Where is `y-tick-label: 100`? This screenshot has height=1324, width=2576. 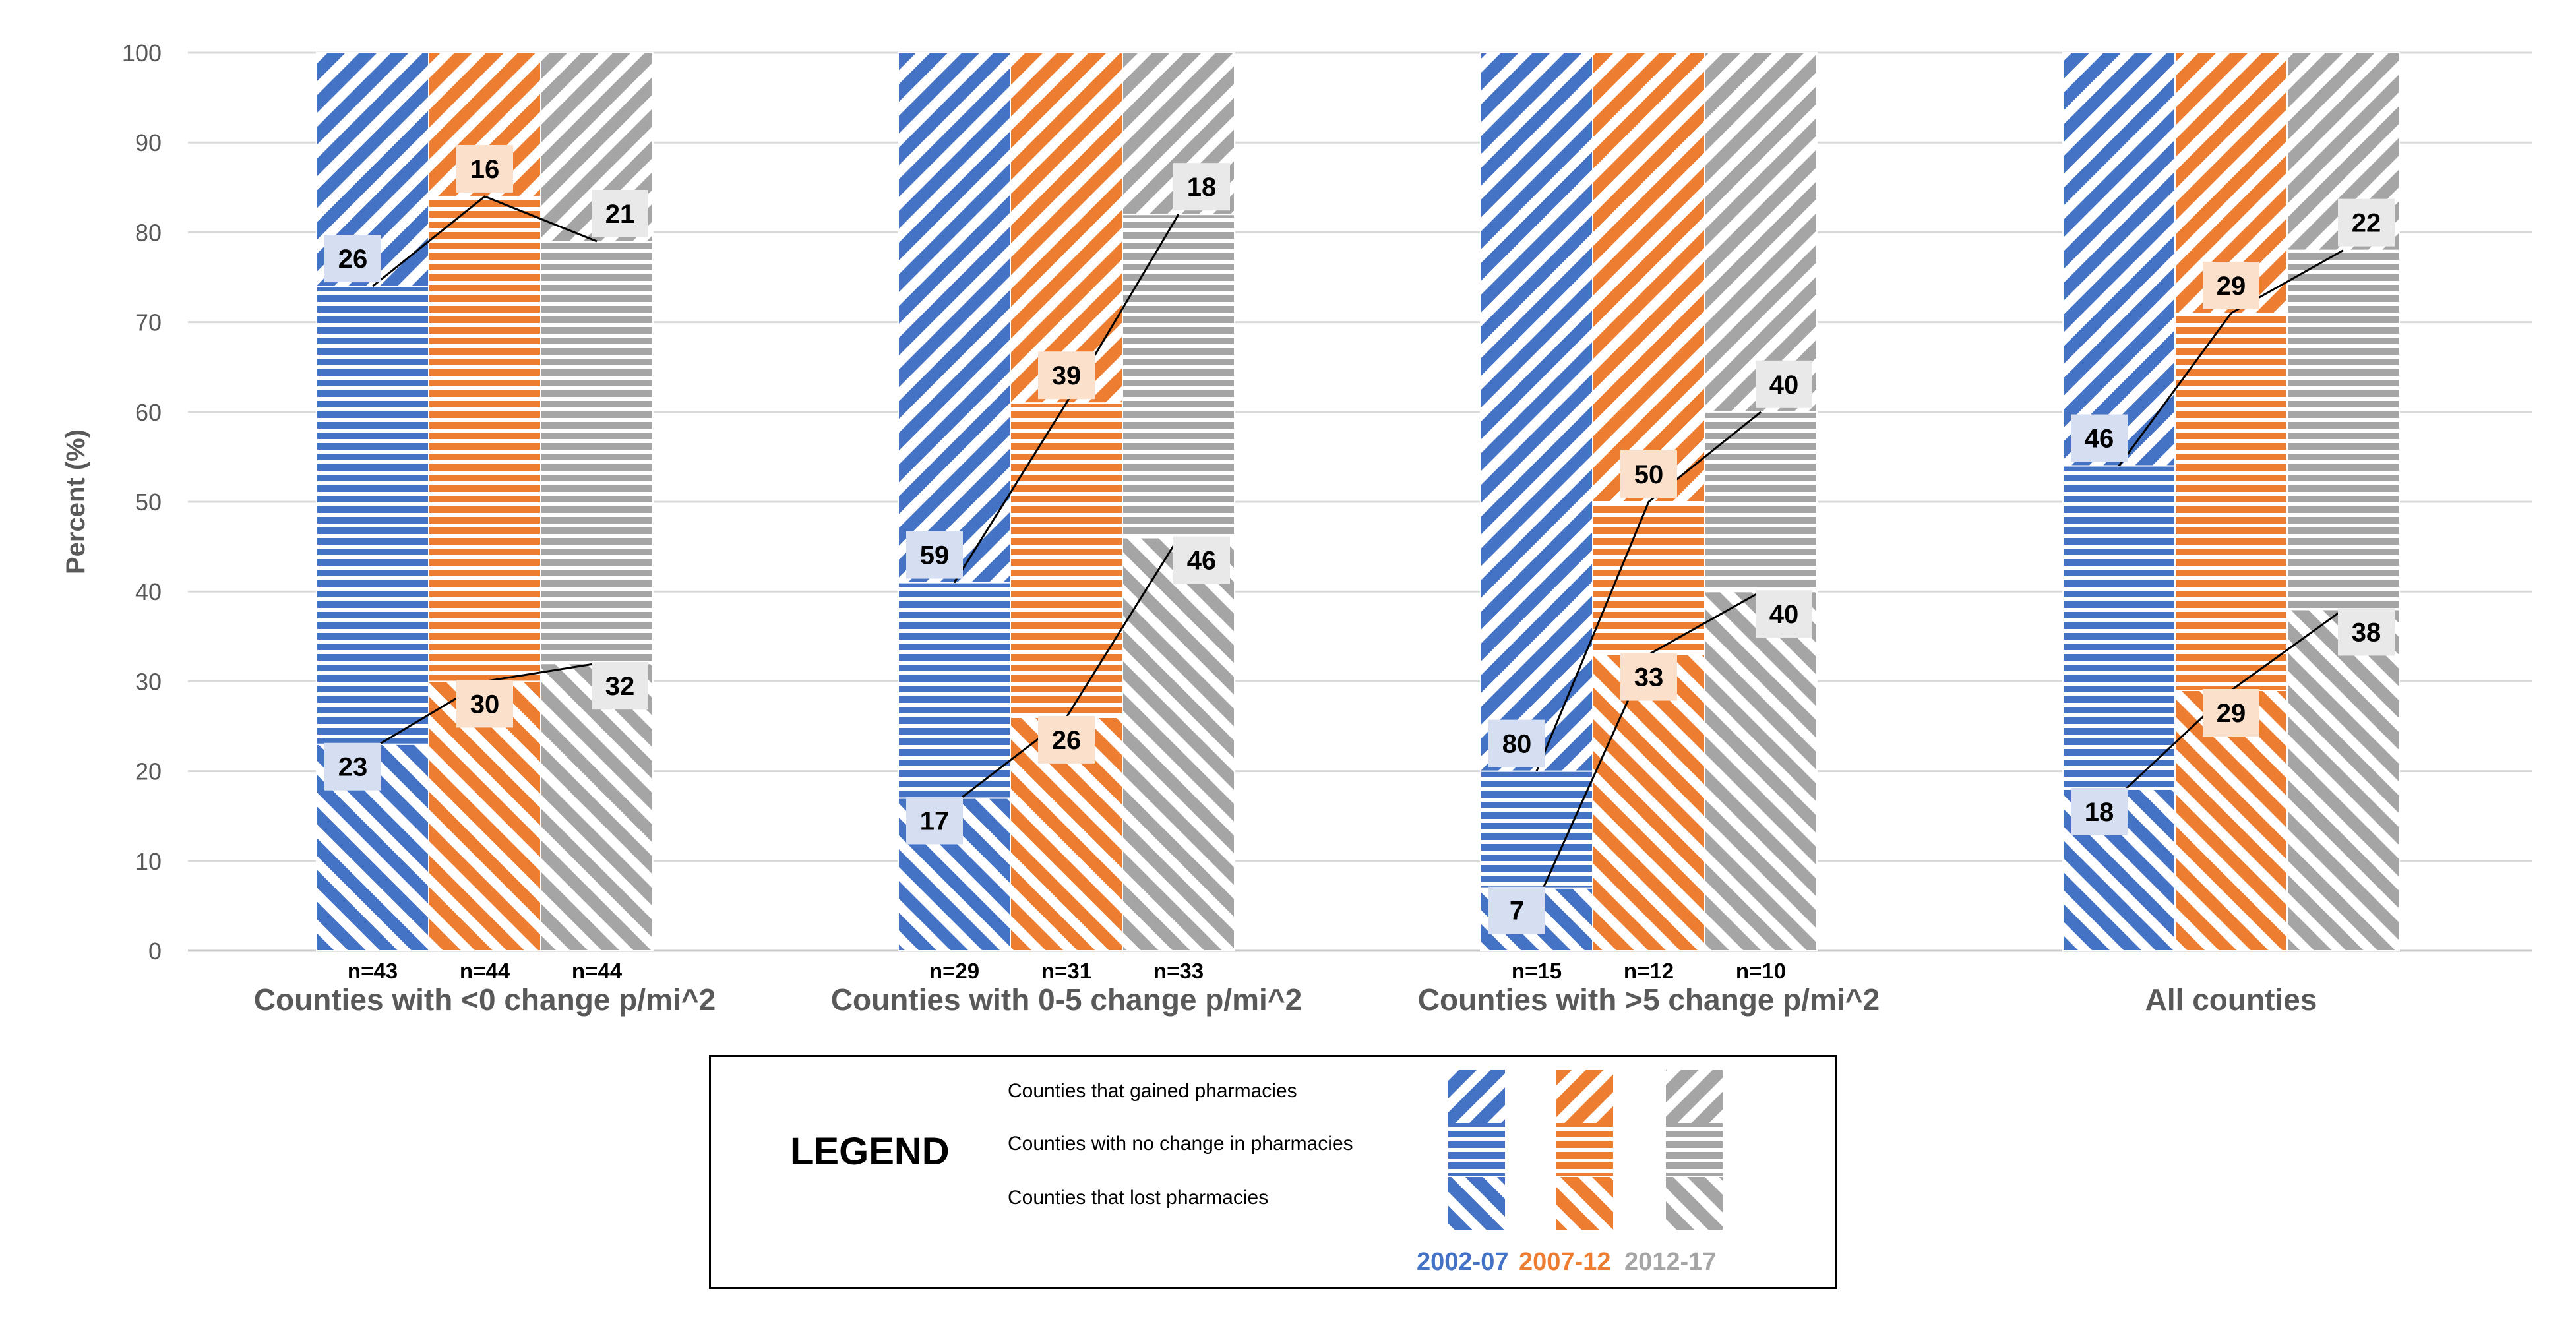 y-tick-label: 100 is located at coordinates (142, 53).